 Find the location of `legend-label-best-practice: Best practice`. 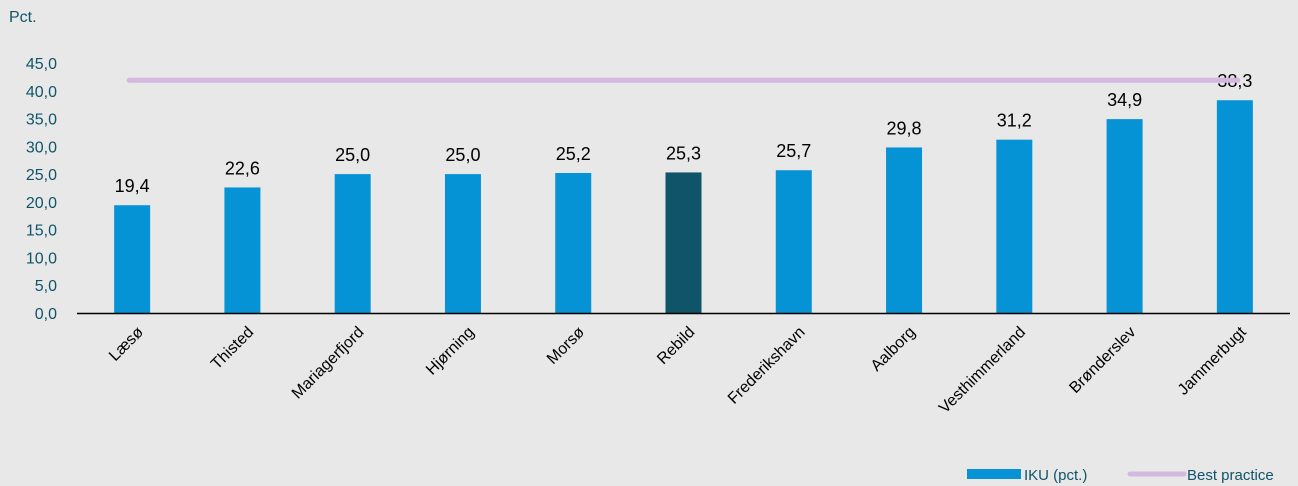

legend-label-best-practice: Best practice is located at coordinates (1230, 475).